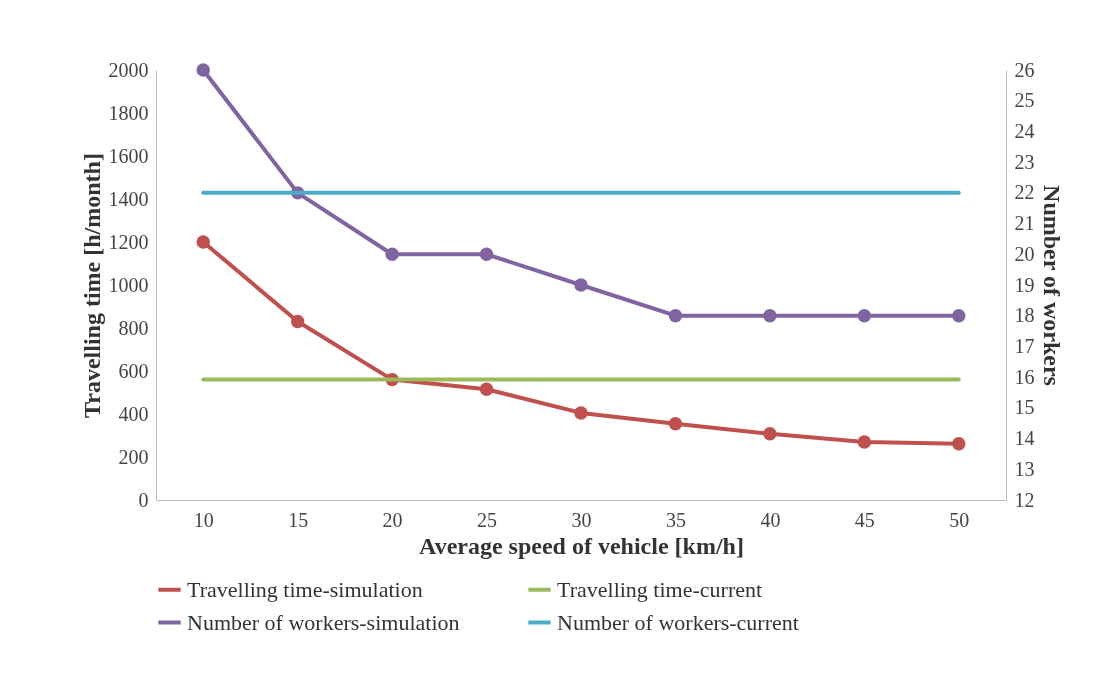  I want to click on y-tick-label: 1200, so click(128, 241).